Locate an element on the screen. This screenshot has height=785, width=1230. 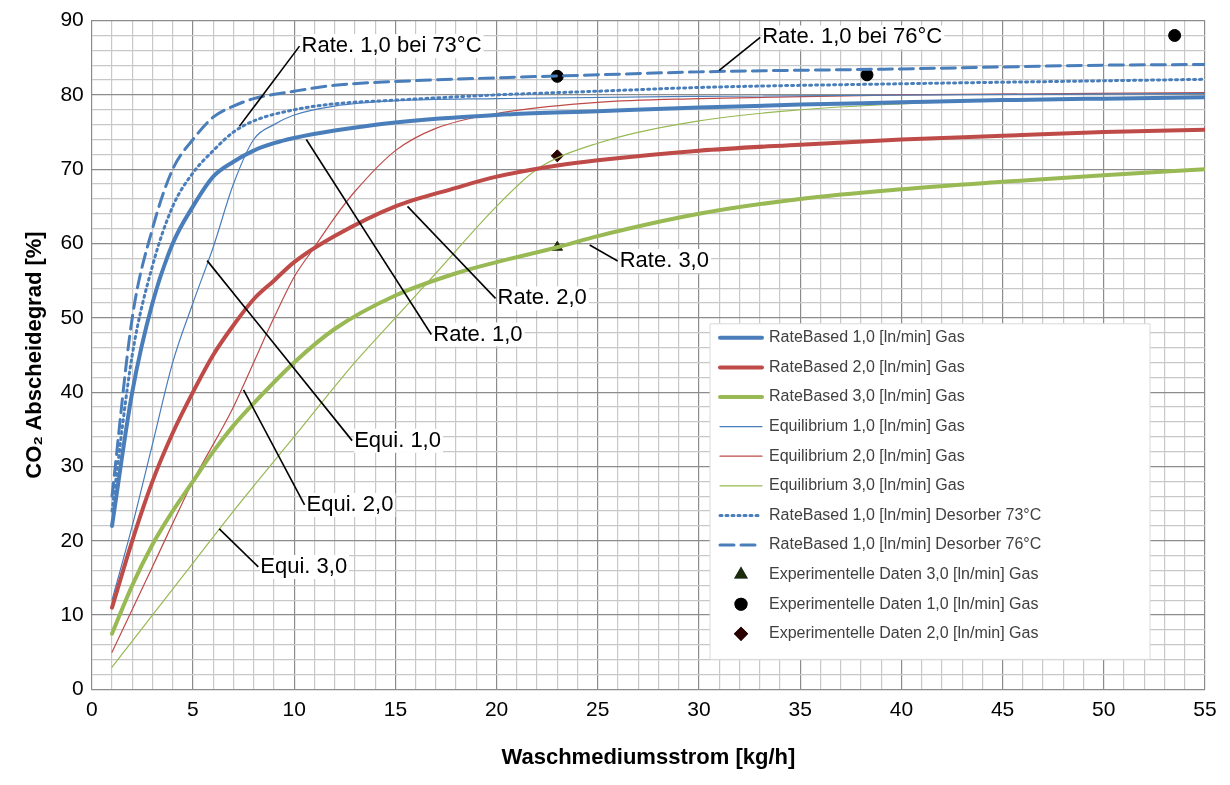
y-axis-title: CO₂ Abscheidegrad [%] is located at coordinates (34, 355).